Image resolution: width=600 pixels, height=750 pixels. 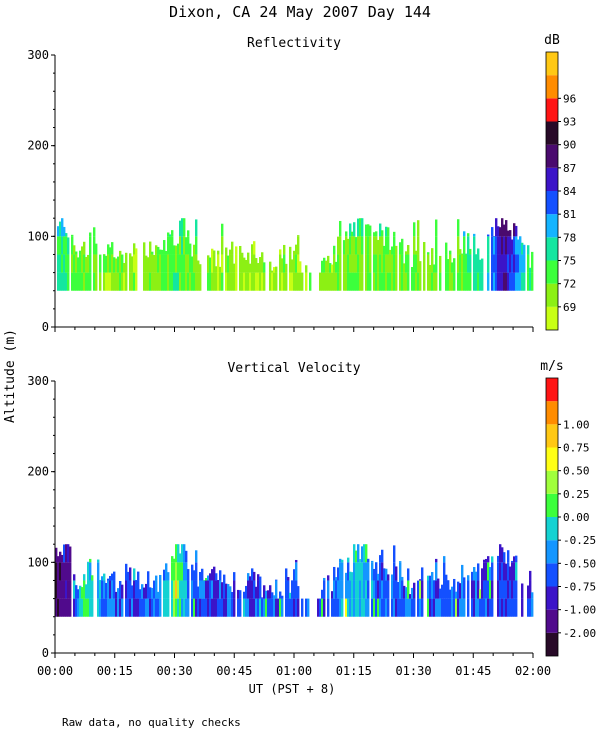 What do you see at coordinates (569, 214) in the screenshot?
I see `colorbar-tick-label: 81` at bounding box center [569, 214].